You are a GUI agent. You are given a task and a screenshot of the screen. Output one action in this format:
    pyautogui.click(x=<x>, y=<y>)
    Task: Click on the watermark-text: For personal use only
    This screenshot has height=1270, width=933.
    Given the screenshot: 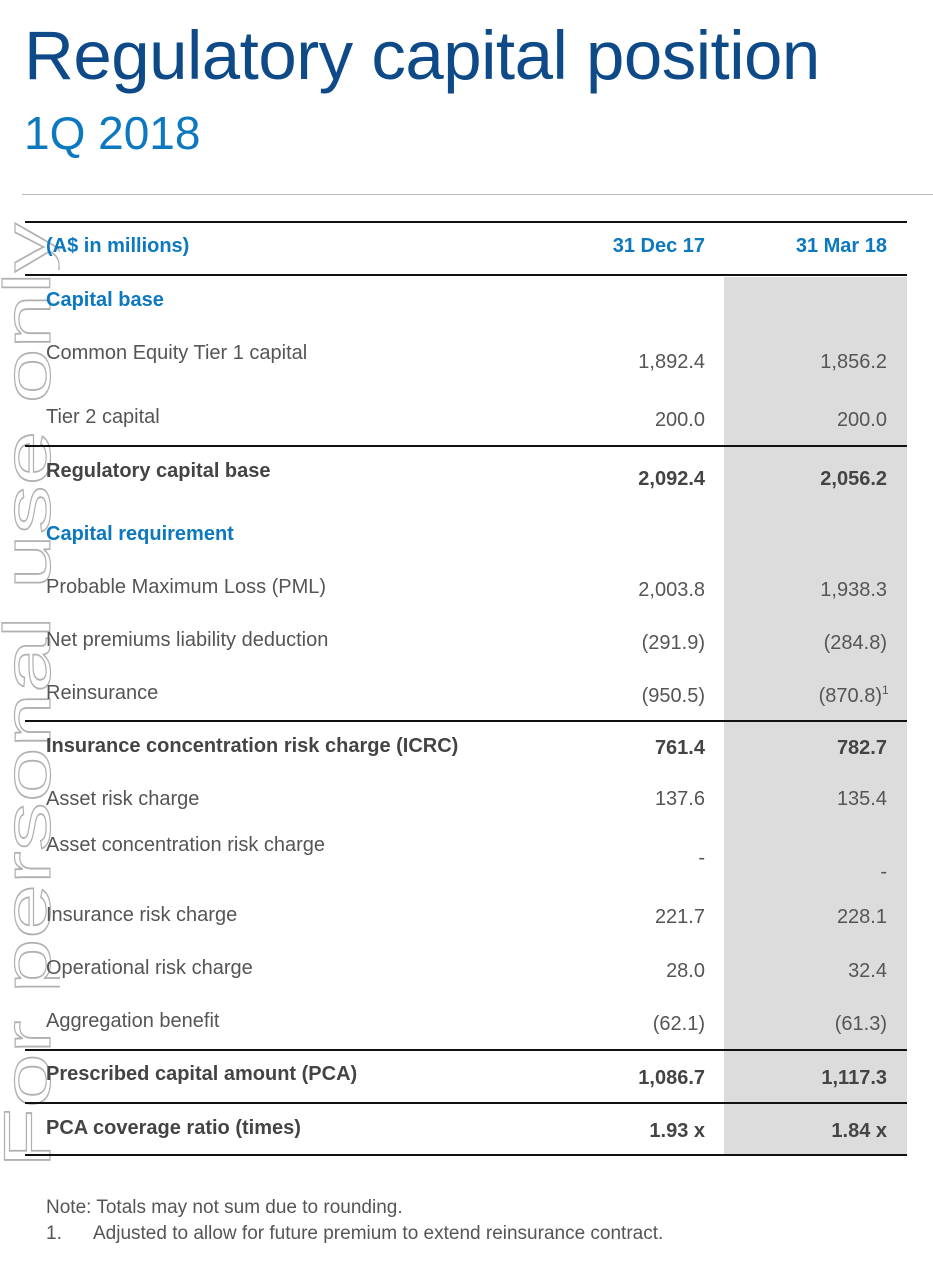 What is the action you would take?
    pyautogui.click(x=30, y=695)
    